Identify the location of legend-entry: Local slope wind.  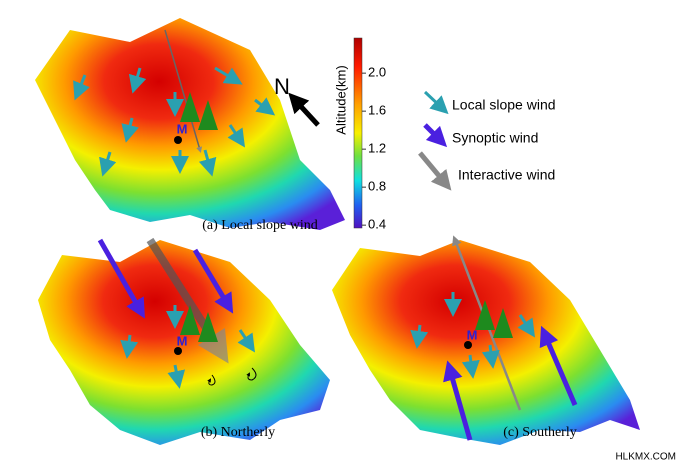
(504, 105).